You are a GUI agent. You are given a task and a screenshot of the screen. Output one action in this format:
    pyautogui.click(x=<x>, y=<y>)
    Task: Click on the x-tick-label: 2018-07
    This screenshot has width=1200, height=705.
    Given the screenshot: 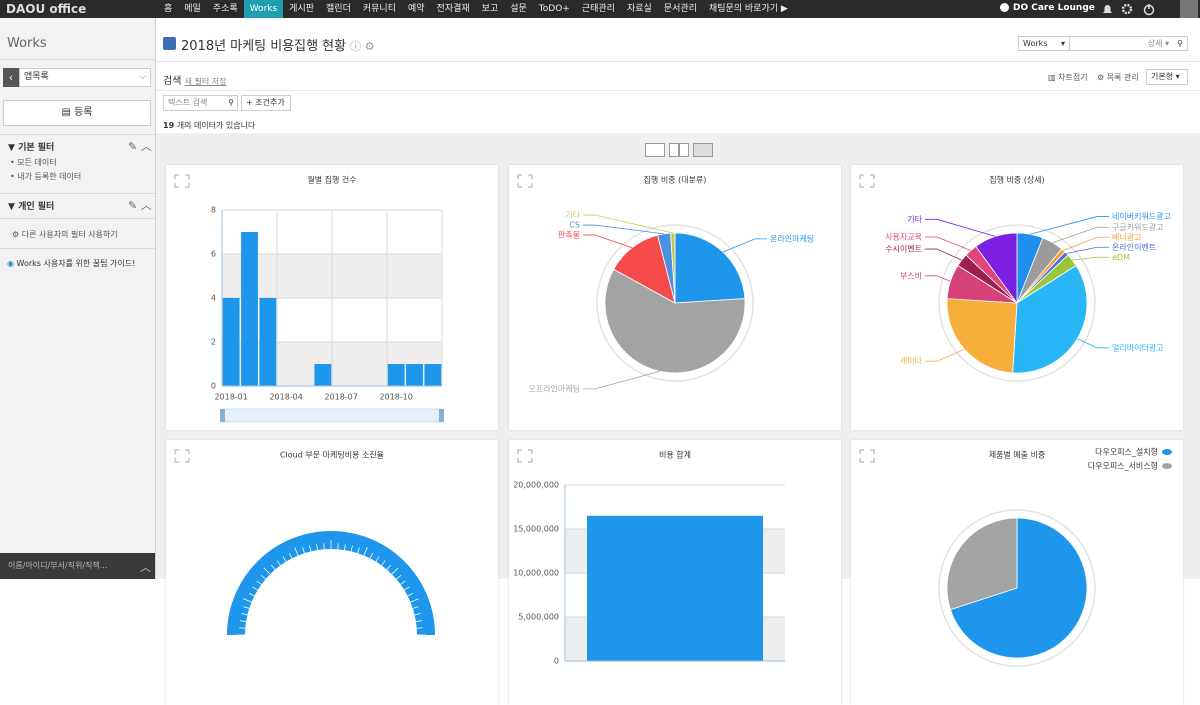 What is the action you would take?
    pyautogui.click(x=340, y=397)
    